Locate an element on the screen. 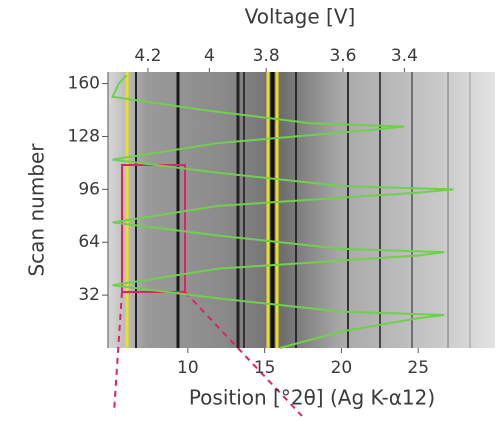 This screenshot has height=421, width=503. x2-tick-label: 4 is located at coordinates (209, 56).